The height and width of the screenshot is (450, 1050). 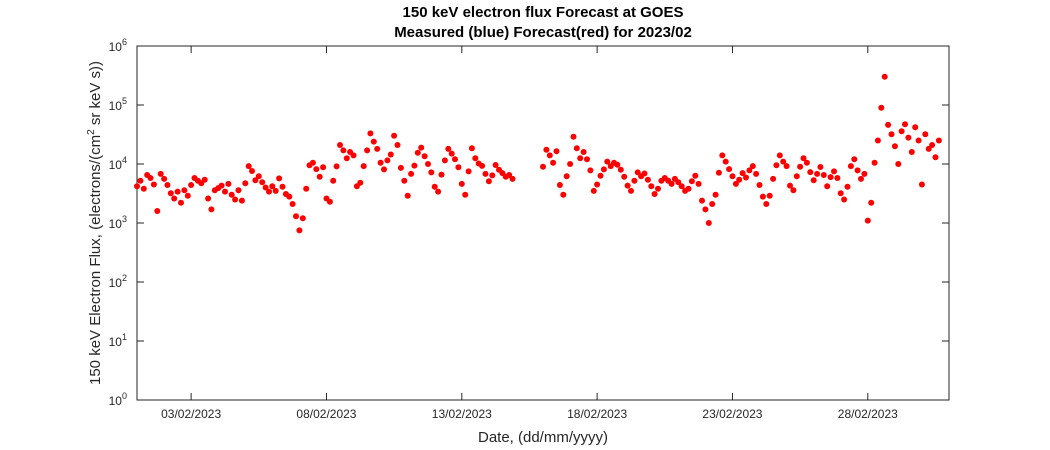 I want to click on x-tick-label: 23/02/2023, so click(x=732, y=414).